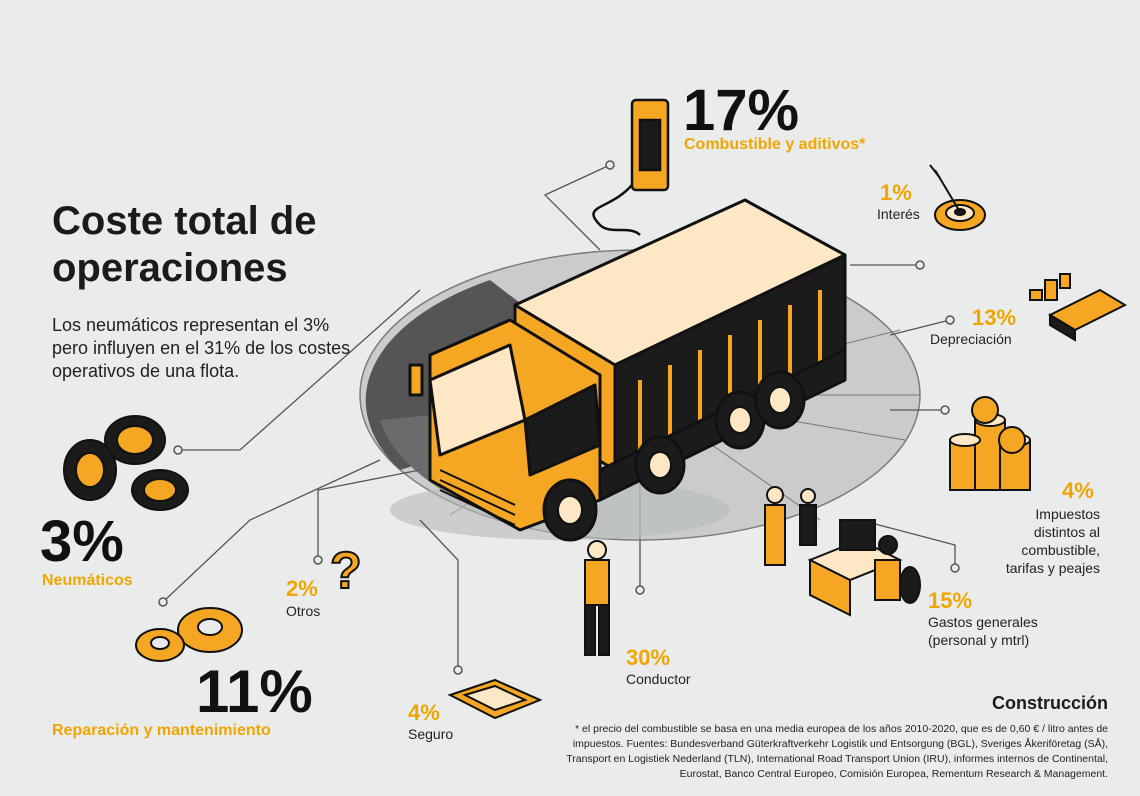 Image resolution: width=1140 pixels, height=796 pixels. Describe the element at coordinates (983, 631) in the screenshot. I see `overheads-label: Gastos generales (personal y mtrl)` at that location.